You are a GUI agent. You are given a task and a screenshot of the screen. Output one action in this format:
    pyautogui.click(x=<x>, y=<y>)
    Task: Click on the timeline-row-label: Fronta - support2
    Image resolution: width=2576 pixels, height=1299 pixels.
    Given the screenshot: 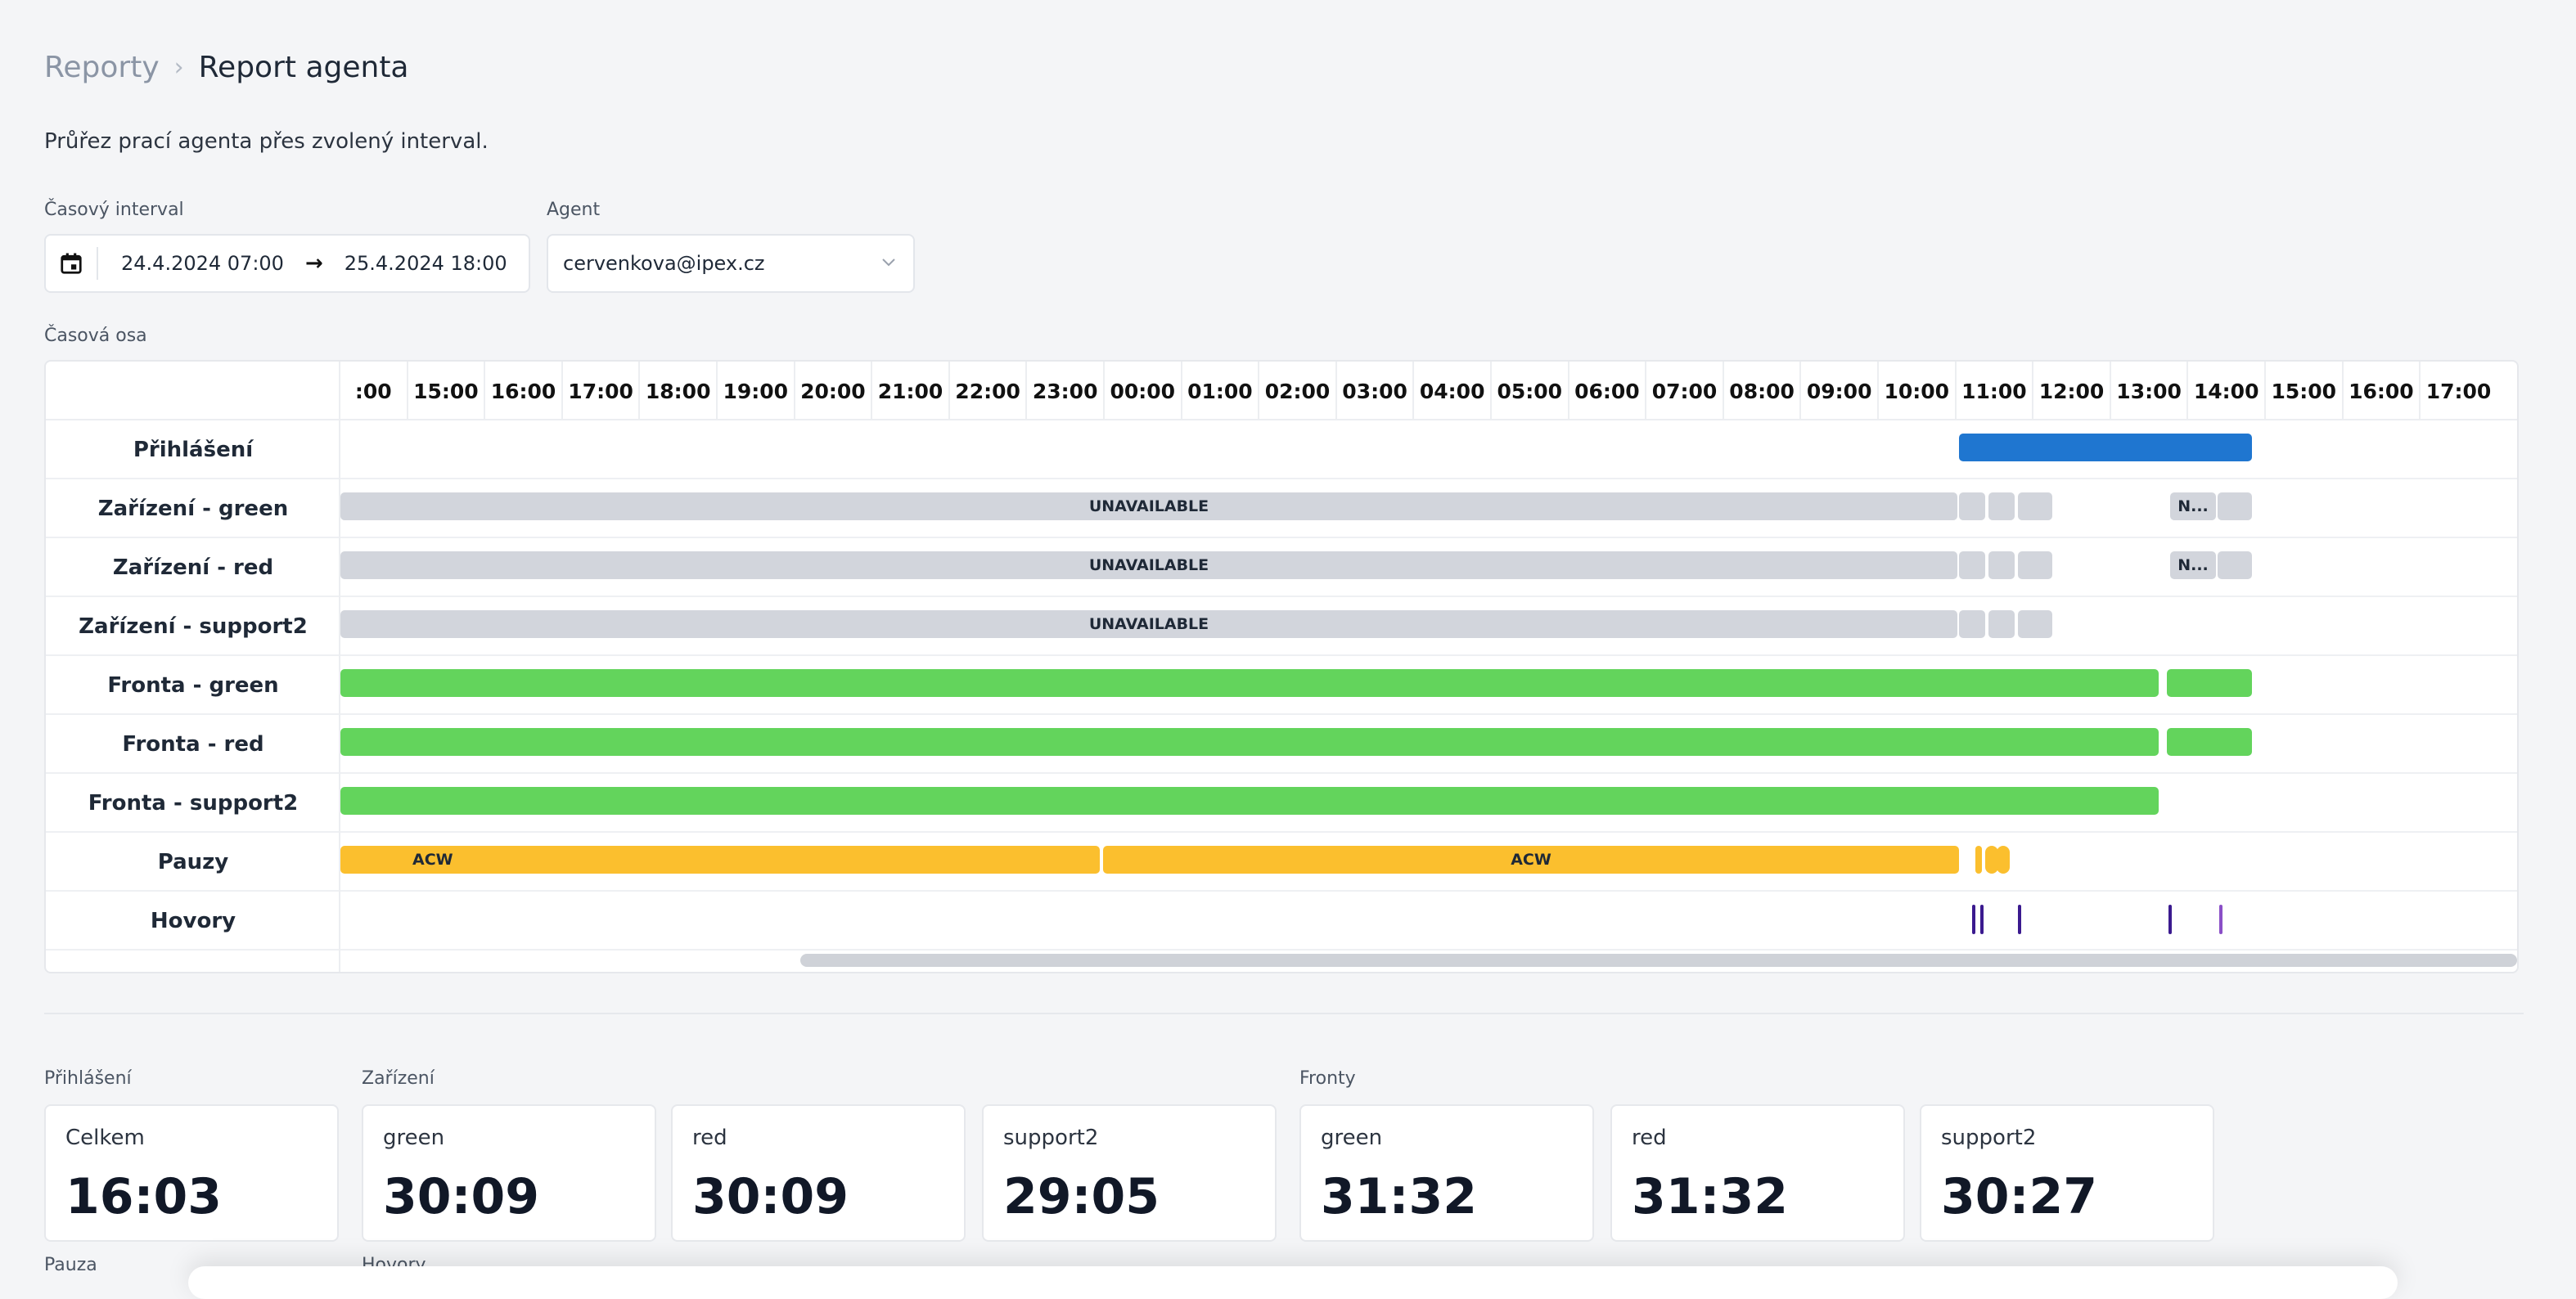 What is the action you would take?
    pyautogui.click(x=193, y=803)
    